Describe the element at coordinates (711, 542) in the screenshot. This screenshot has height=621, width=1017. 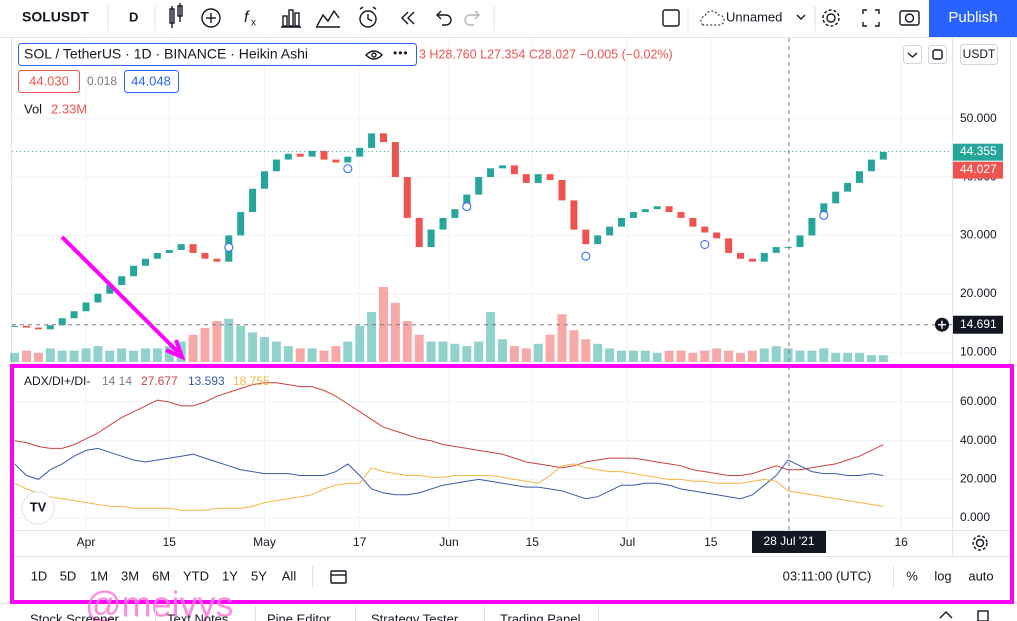
I see `x-tick-label: 15` at that location.